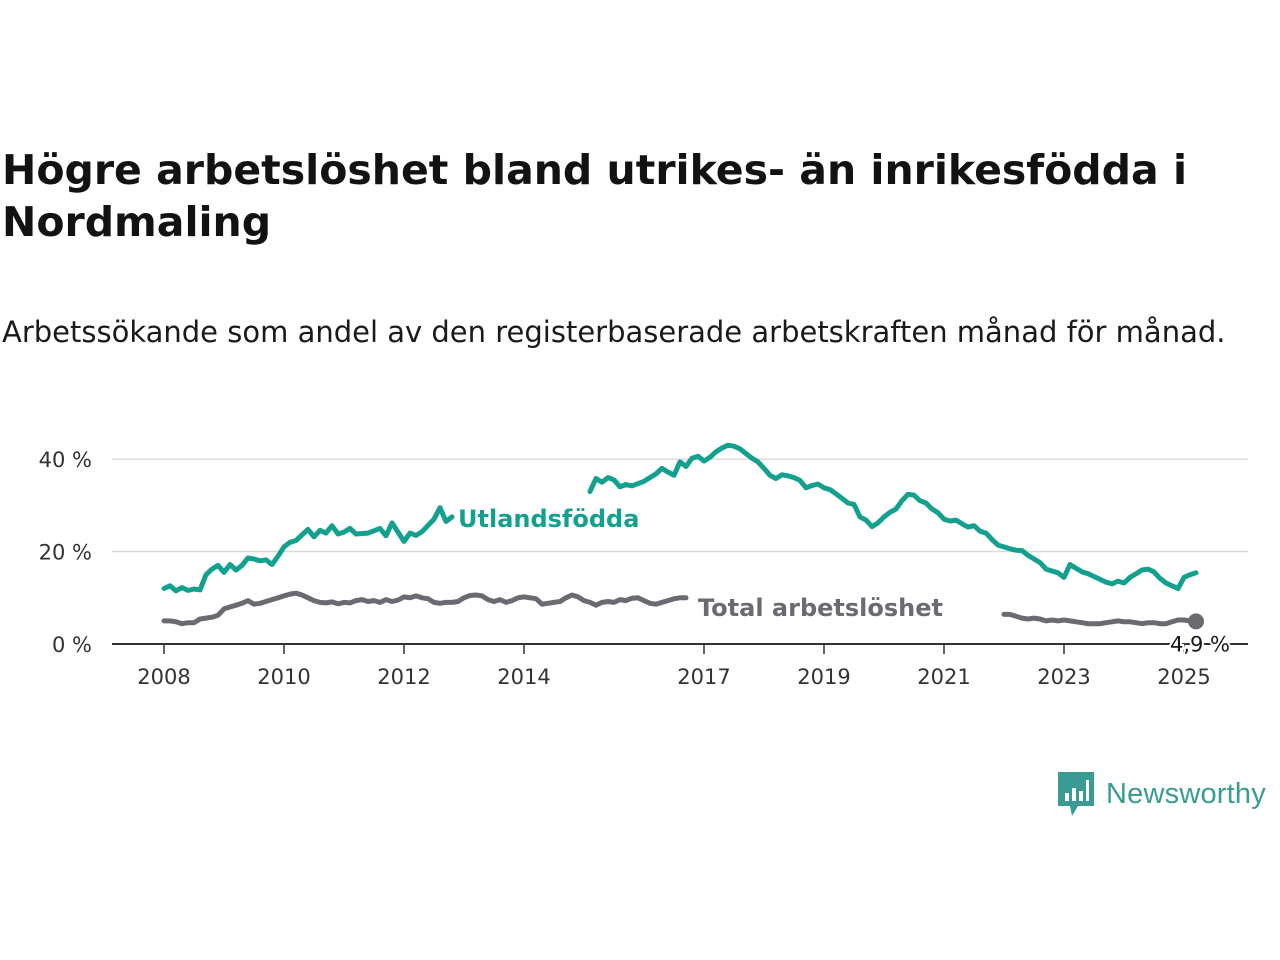  What do you see at coordinates (65, 553) in the screenshot?
I see `y-tick-label: 20 %` at bounding box center [65, 553].